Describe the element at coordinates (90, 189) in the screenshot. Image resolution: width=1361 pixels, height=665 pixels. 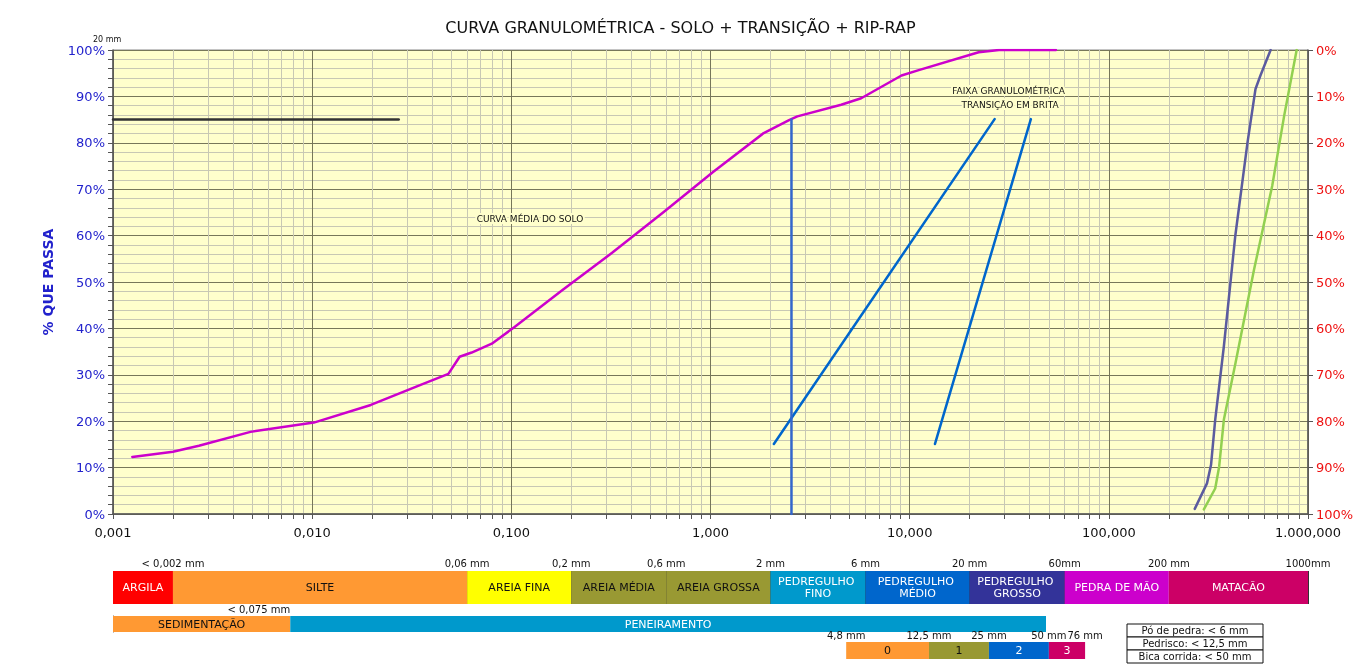
I see `y-tick-label: 70%` at that location.